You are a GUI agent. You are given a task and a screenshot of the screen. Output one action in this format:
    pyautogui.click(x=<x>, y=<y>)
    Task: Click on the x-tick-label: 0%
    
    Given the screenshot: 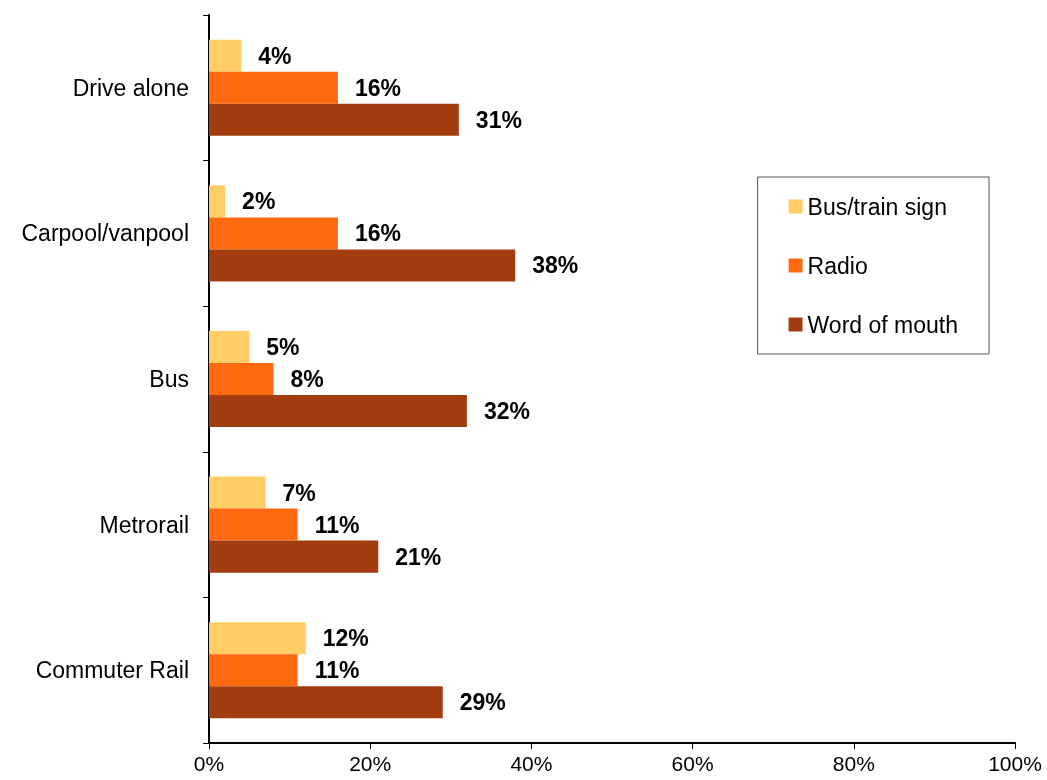 What is the action you would take?
    pyautogui.click(x=209, y=763)
    